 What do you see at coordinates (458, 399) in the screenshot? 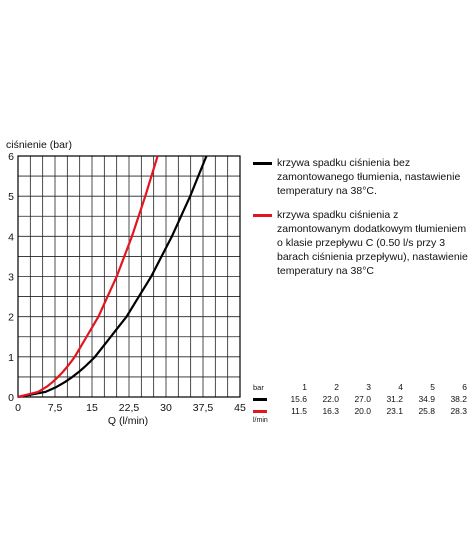
I see `table-cell: 38.2` at bounding box center [458, 399].